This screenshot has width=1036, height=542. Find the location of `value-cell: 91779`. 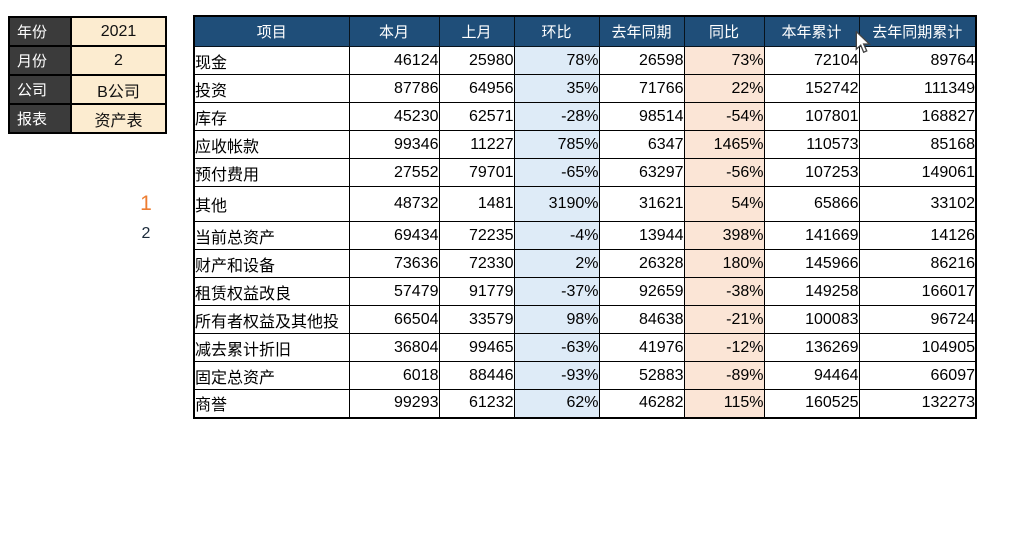

value-cell: 91779 is located at coordinates (476, 291).